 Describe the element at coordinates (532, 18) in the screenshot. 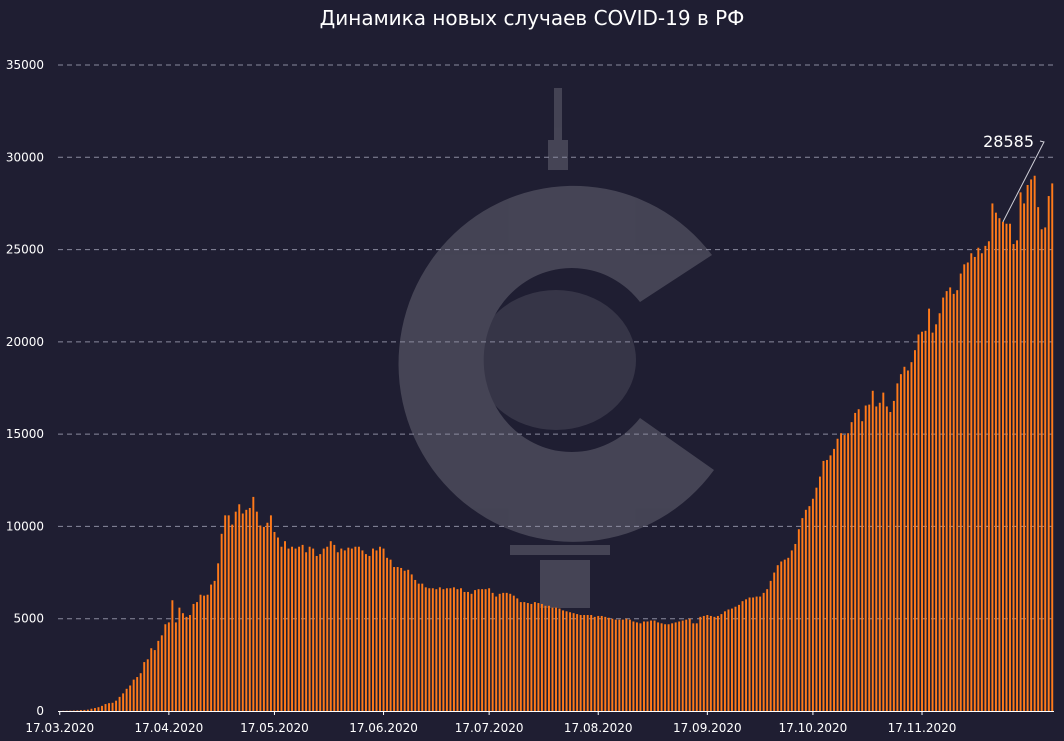

I see `chart-title: Динамика новых случаев COVID-19 в РФ` at that location.